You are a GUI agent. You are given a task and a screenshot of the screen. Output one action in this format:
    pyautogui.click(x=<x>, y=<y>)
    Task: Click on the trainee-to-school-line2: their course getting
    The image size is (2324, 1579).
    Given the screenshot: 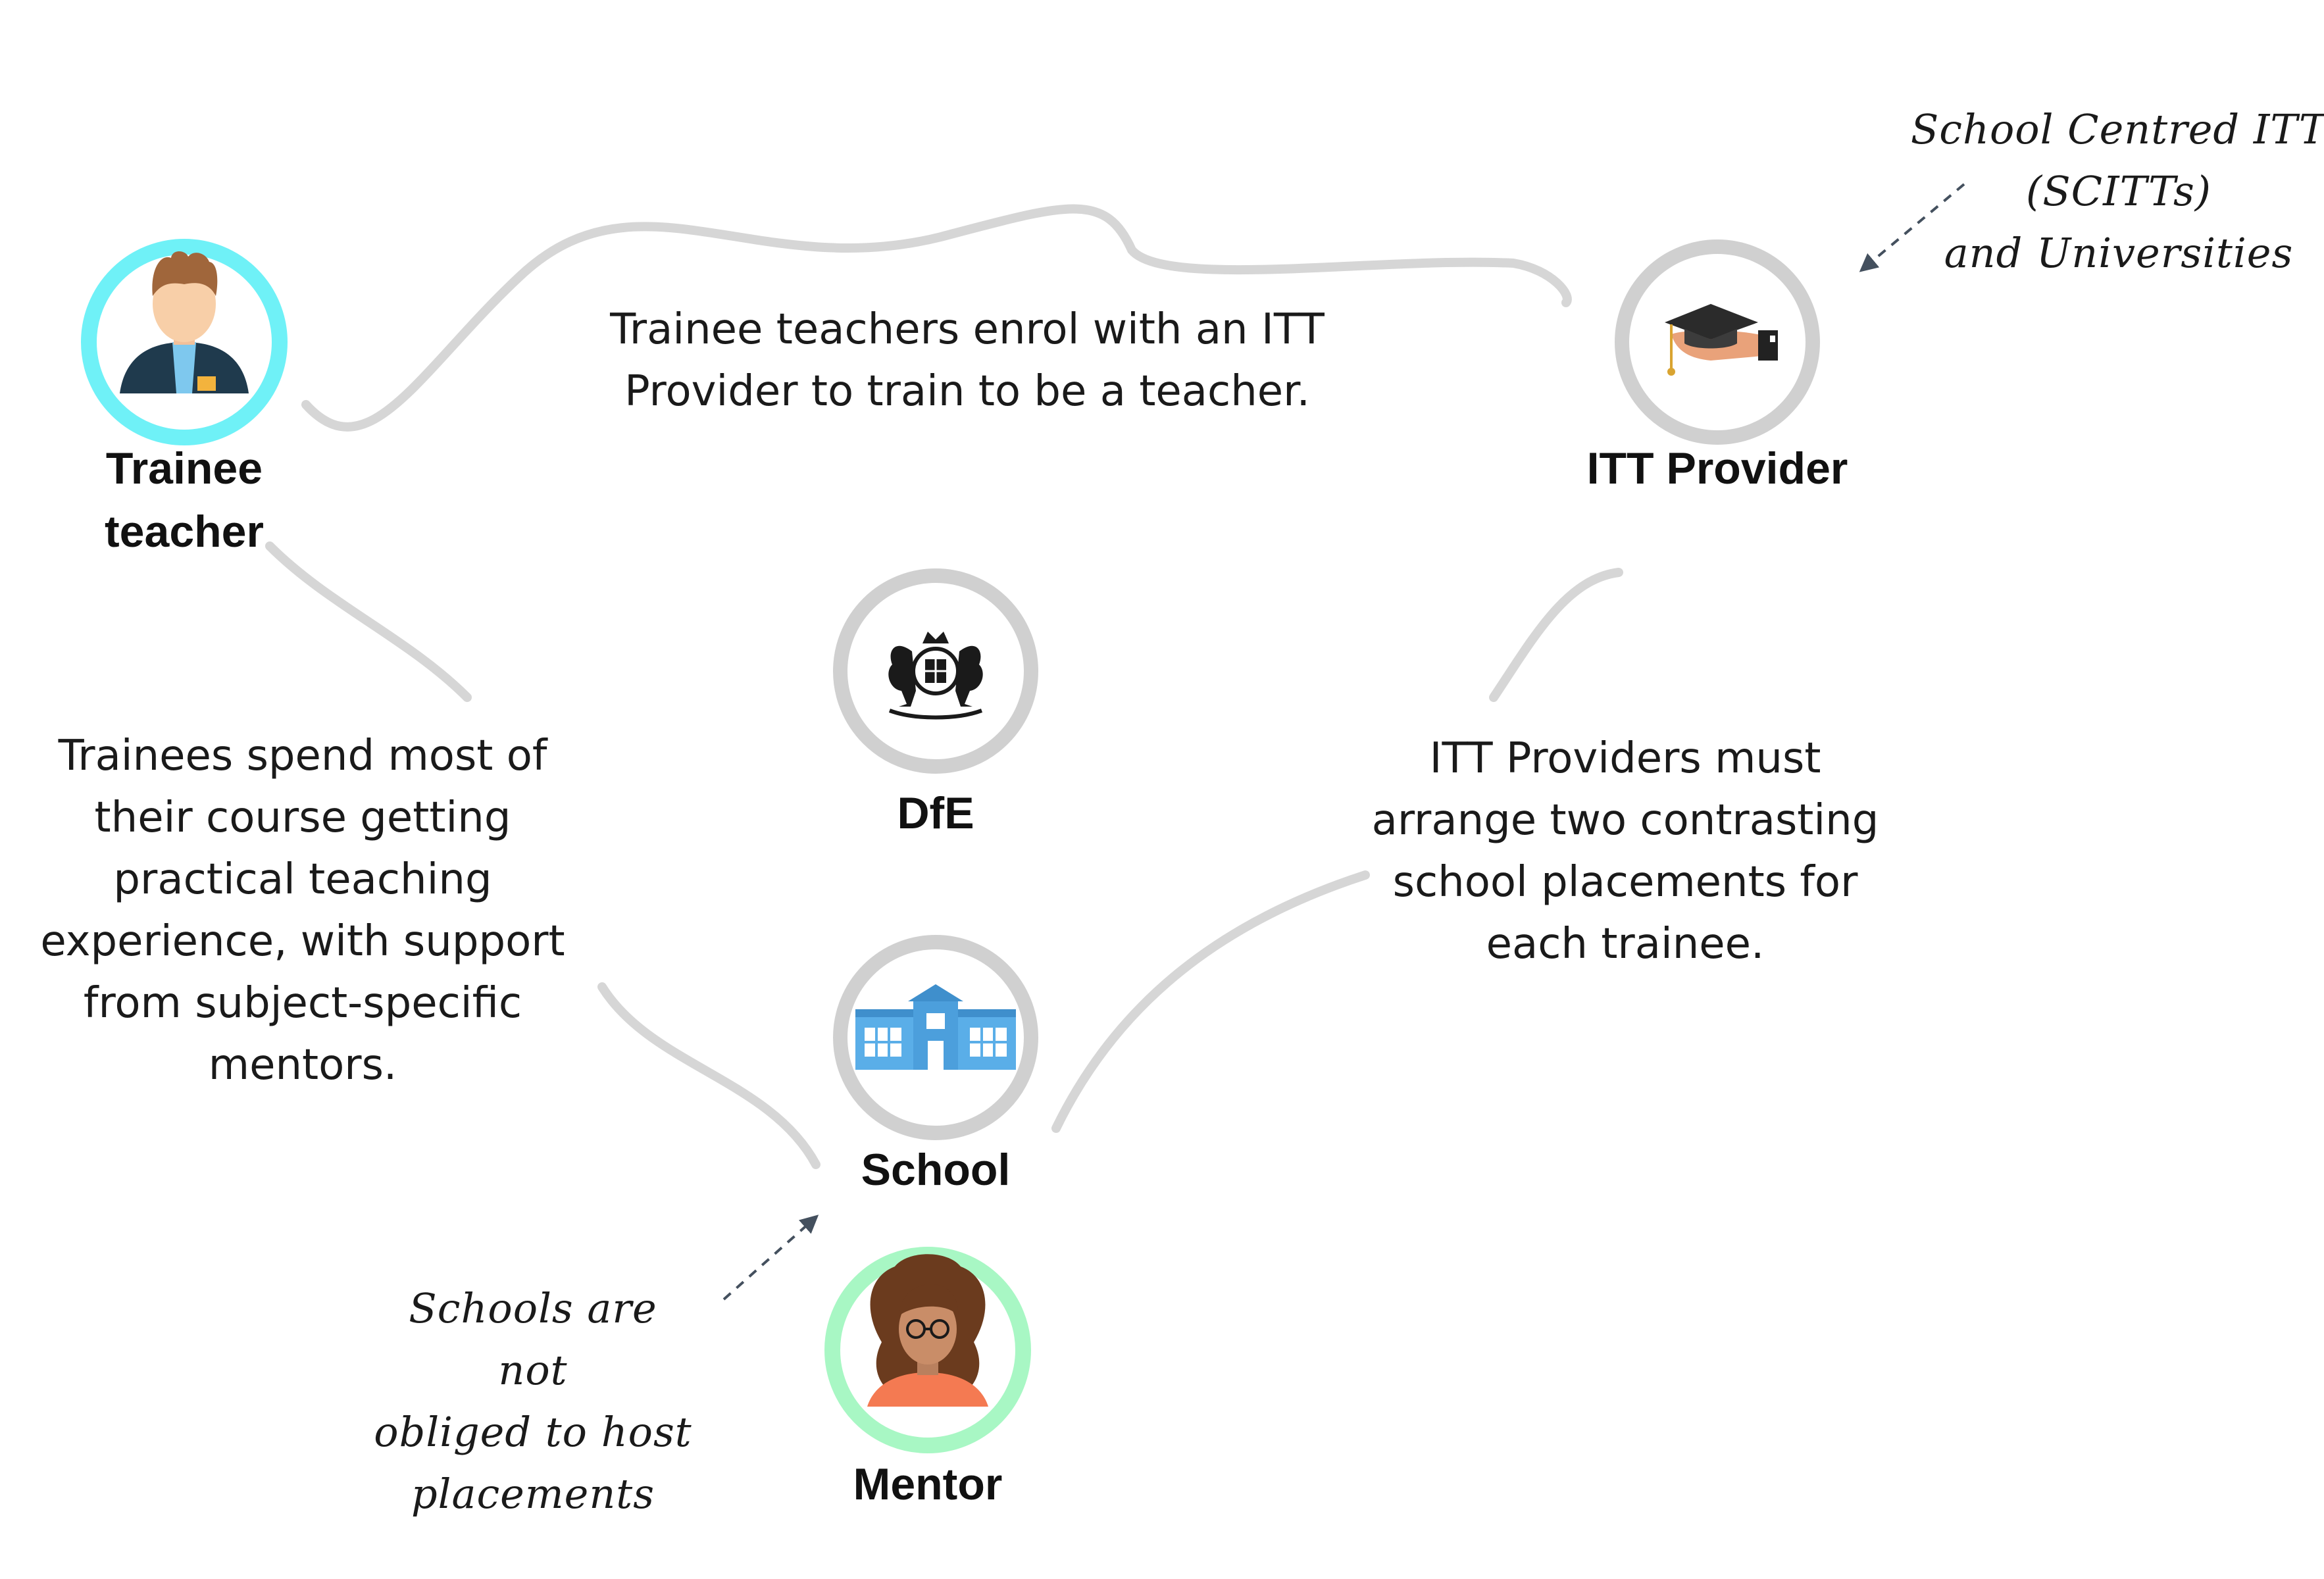 What is the action you would take?
    pyautogui.click(x=302, y=818)
    